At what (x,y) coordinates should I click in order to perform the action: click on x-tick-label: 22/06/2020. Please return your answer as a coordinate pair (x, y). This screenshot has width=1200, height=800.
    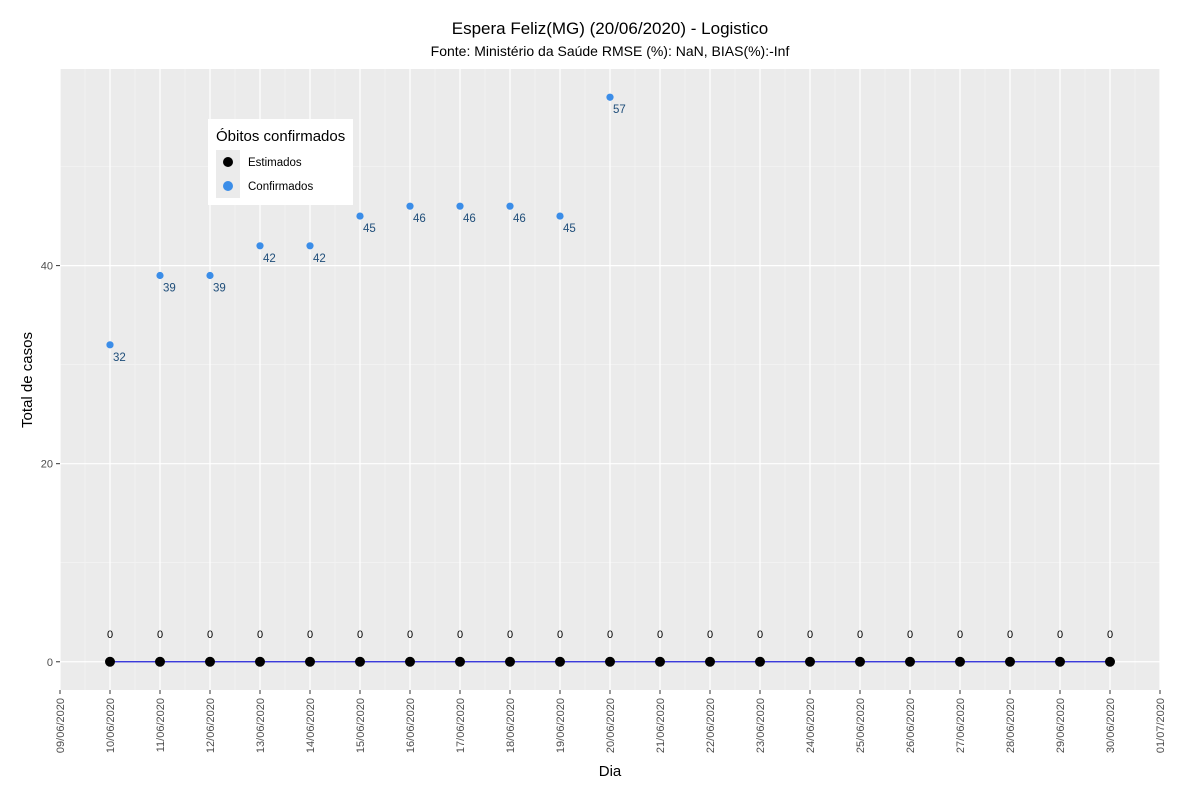
    Looking at the image, I should click on (711, 725).